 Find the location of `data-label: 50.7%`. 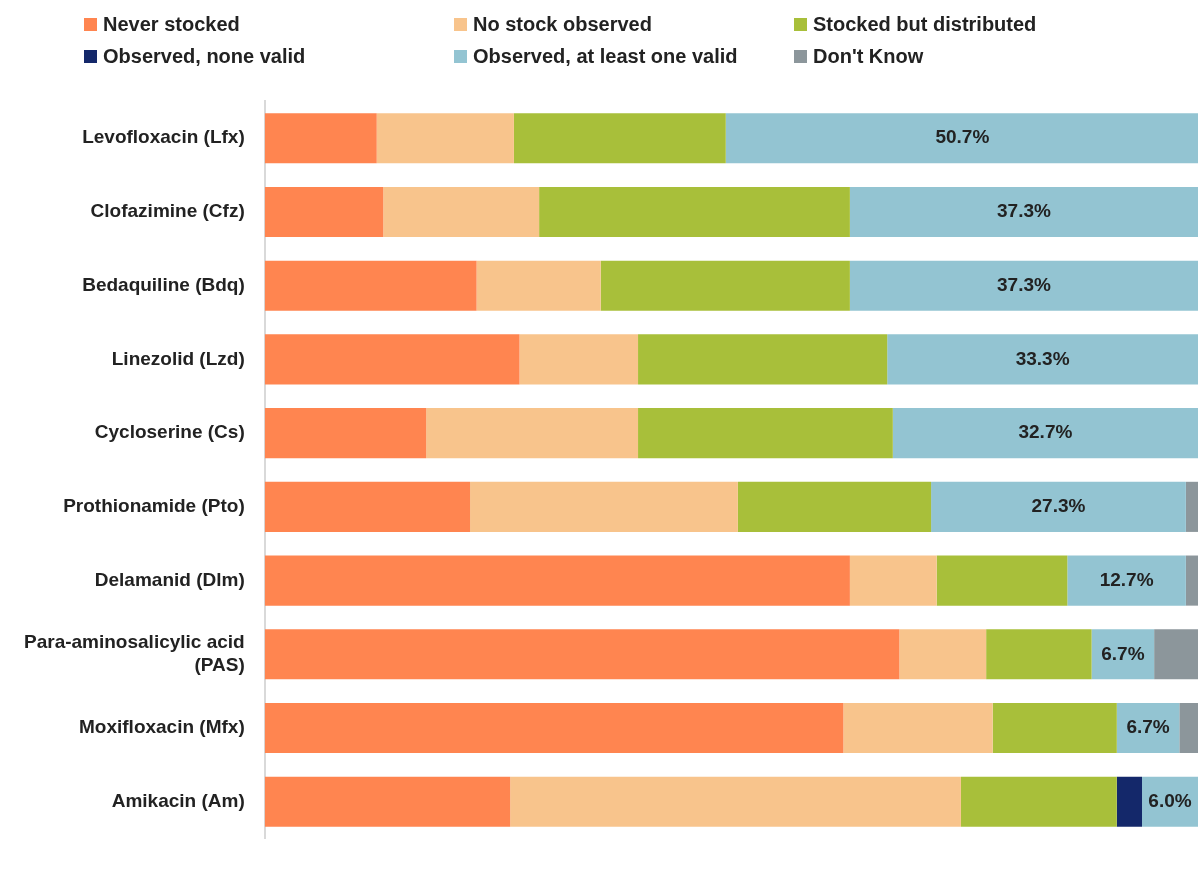

data-label: 50.7% is located at coordinates (962, 137).